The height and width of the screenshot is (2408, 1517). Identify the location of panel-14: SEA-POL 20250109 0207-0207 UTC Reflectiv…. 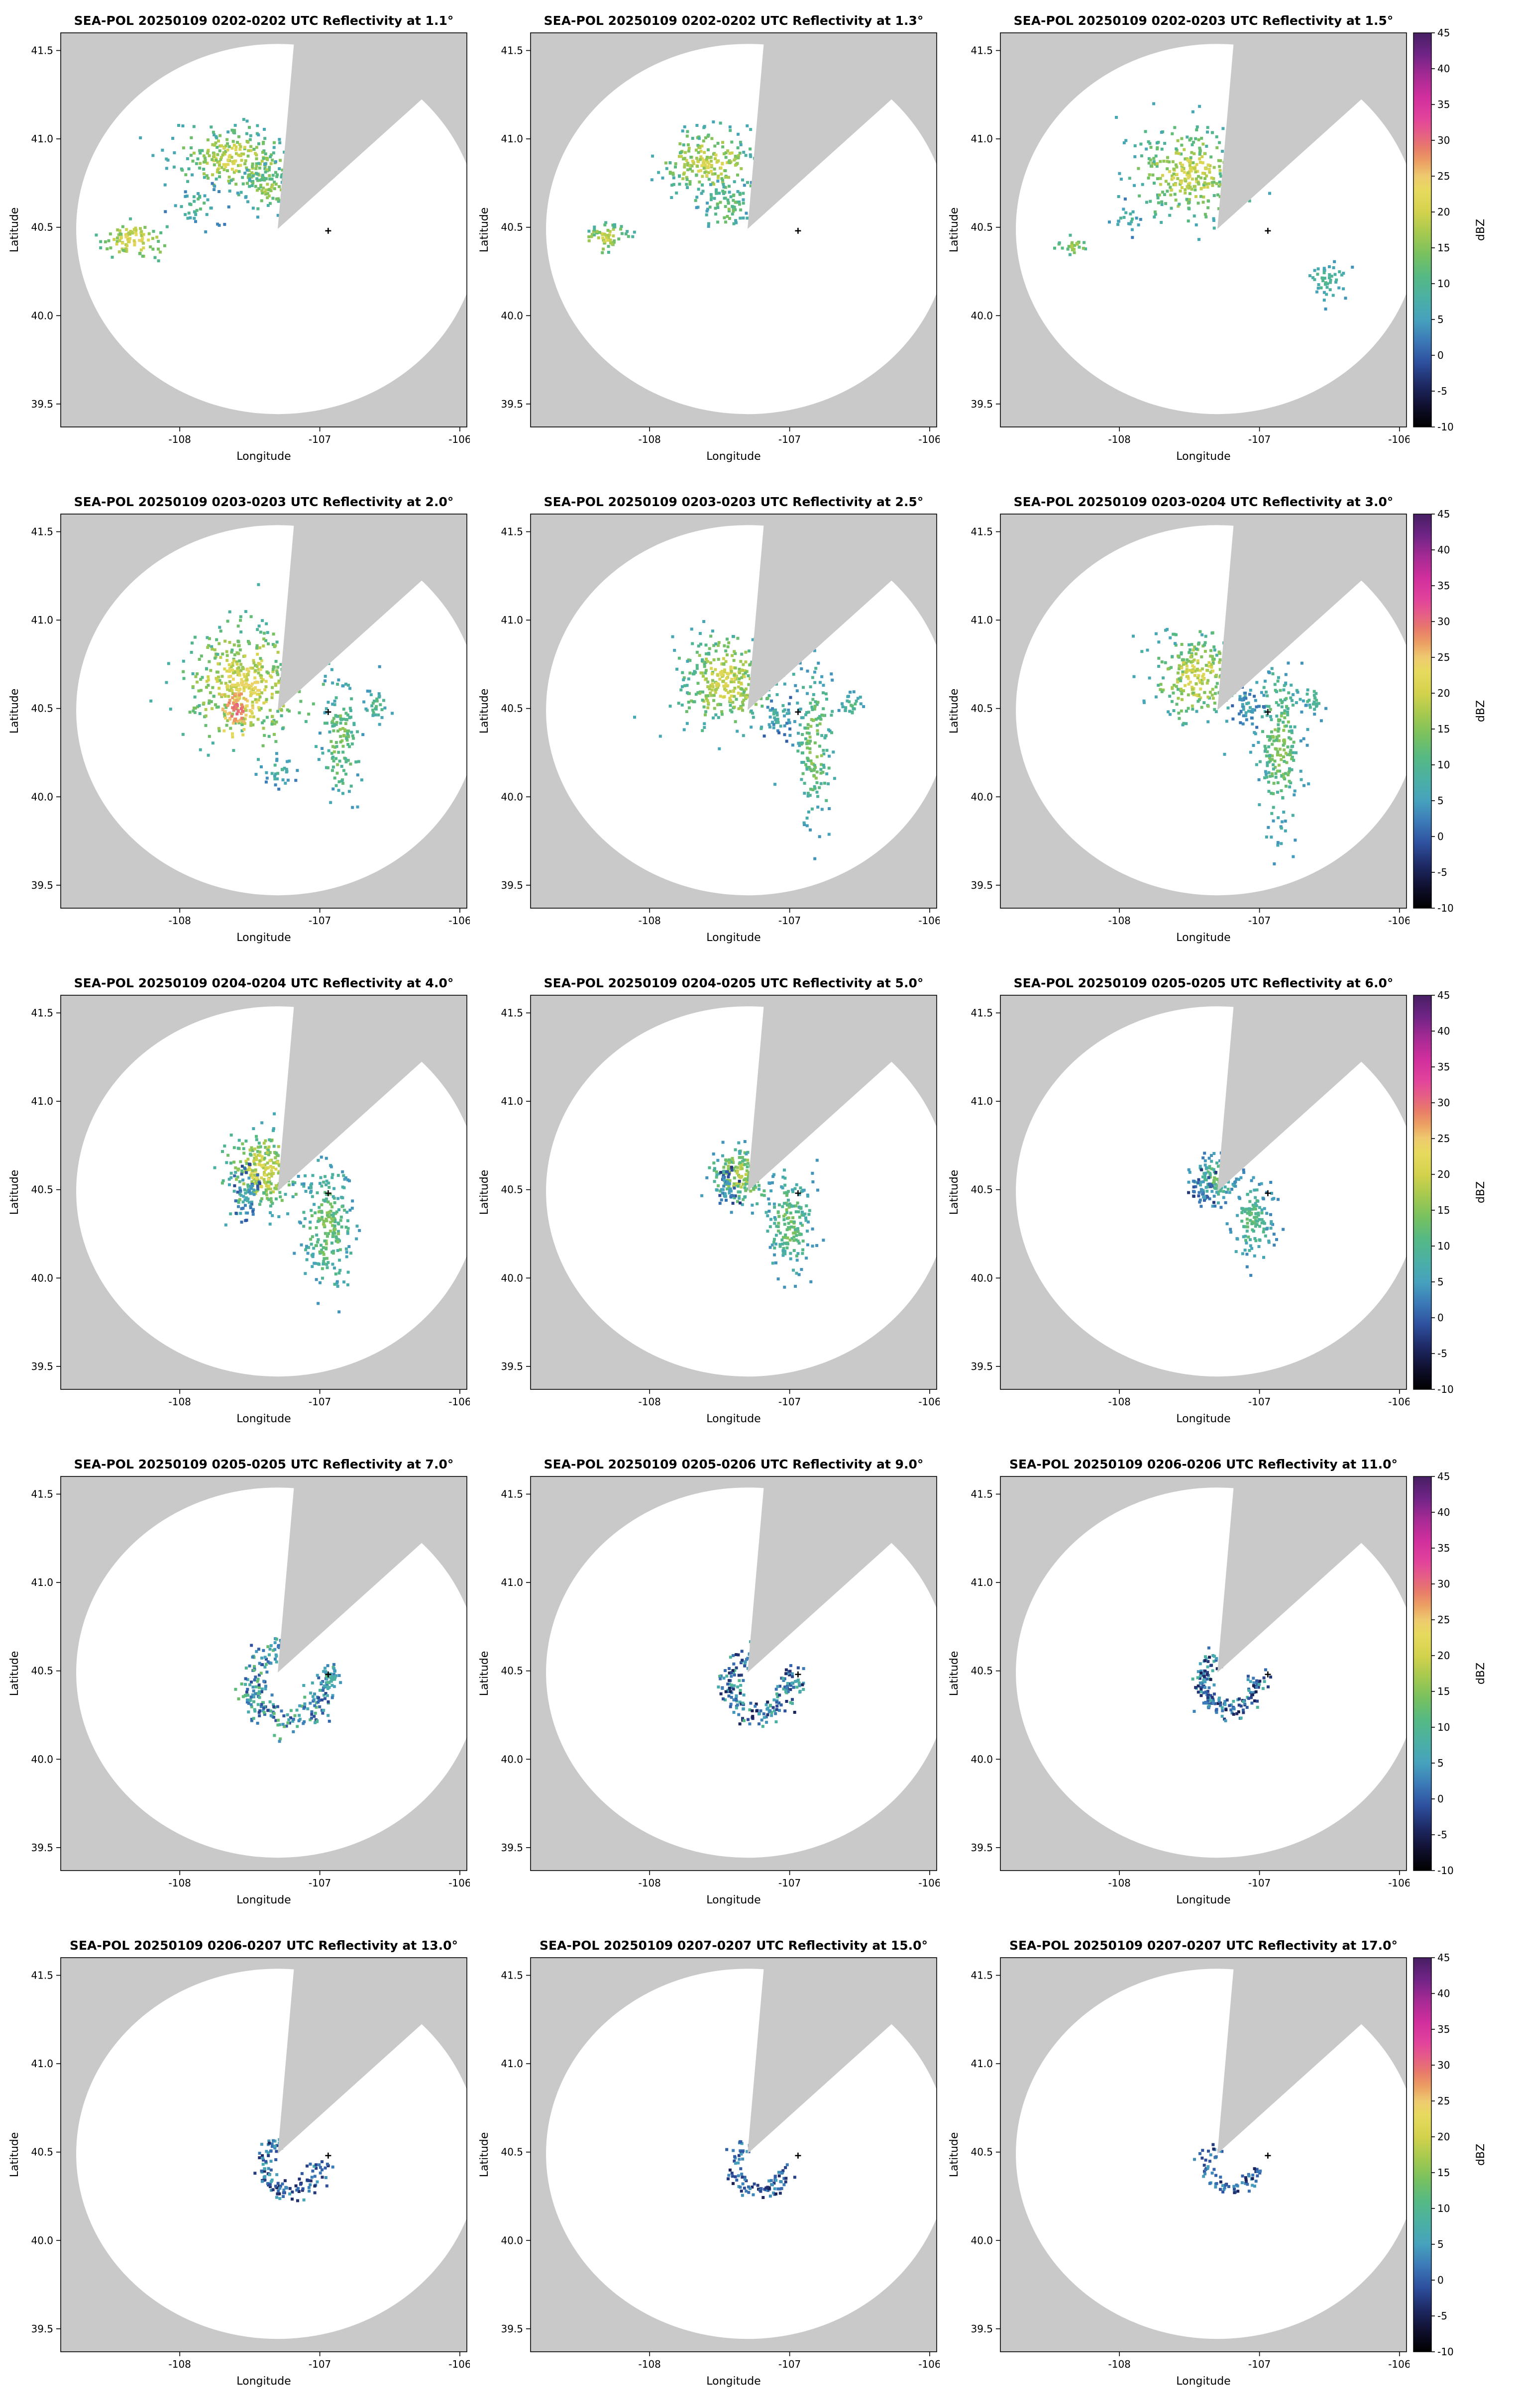
(705, 2166).